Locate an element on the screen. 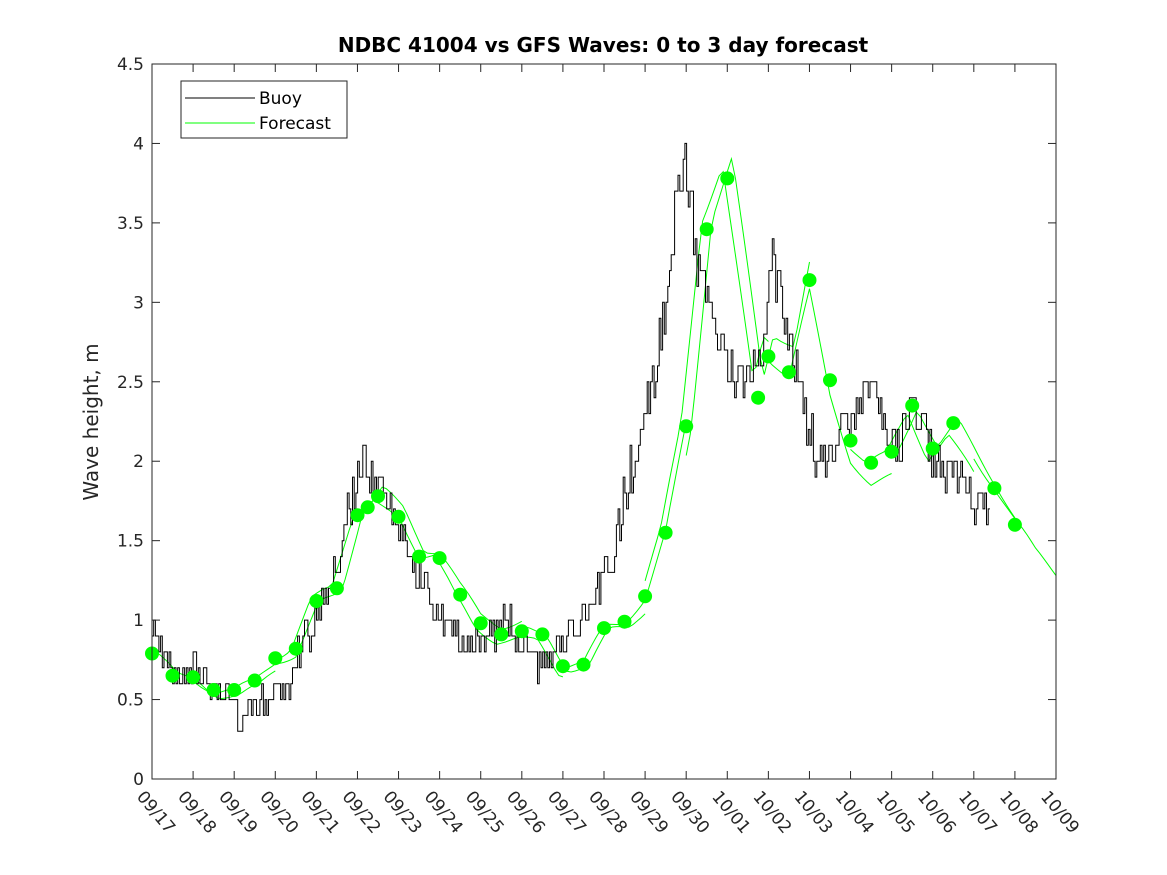 This screenshot has width=1167, height=875. x-tick-label: 09/26 is located at coordinates (525, 812).